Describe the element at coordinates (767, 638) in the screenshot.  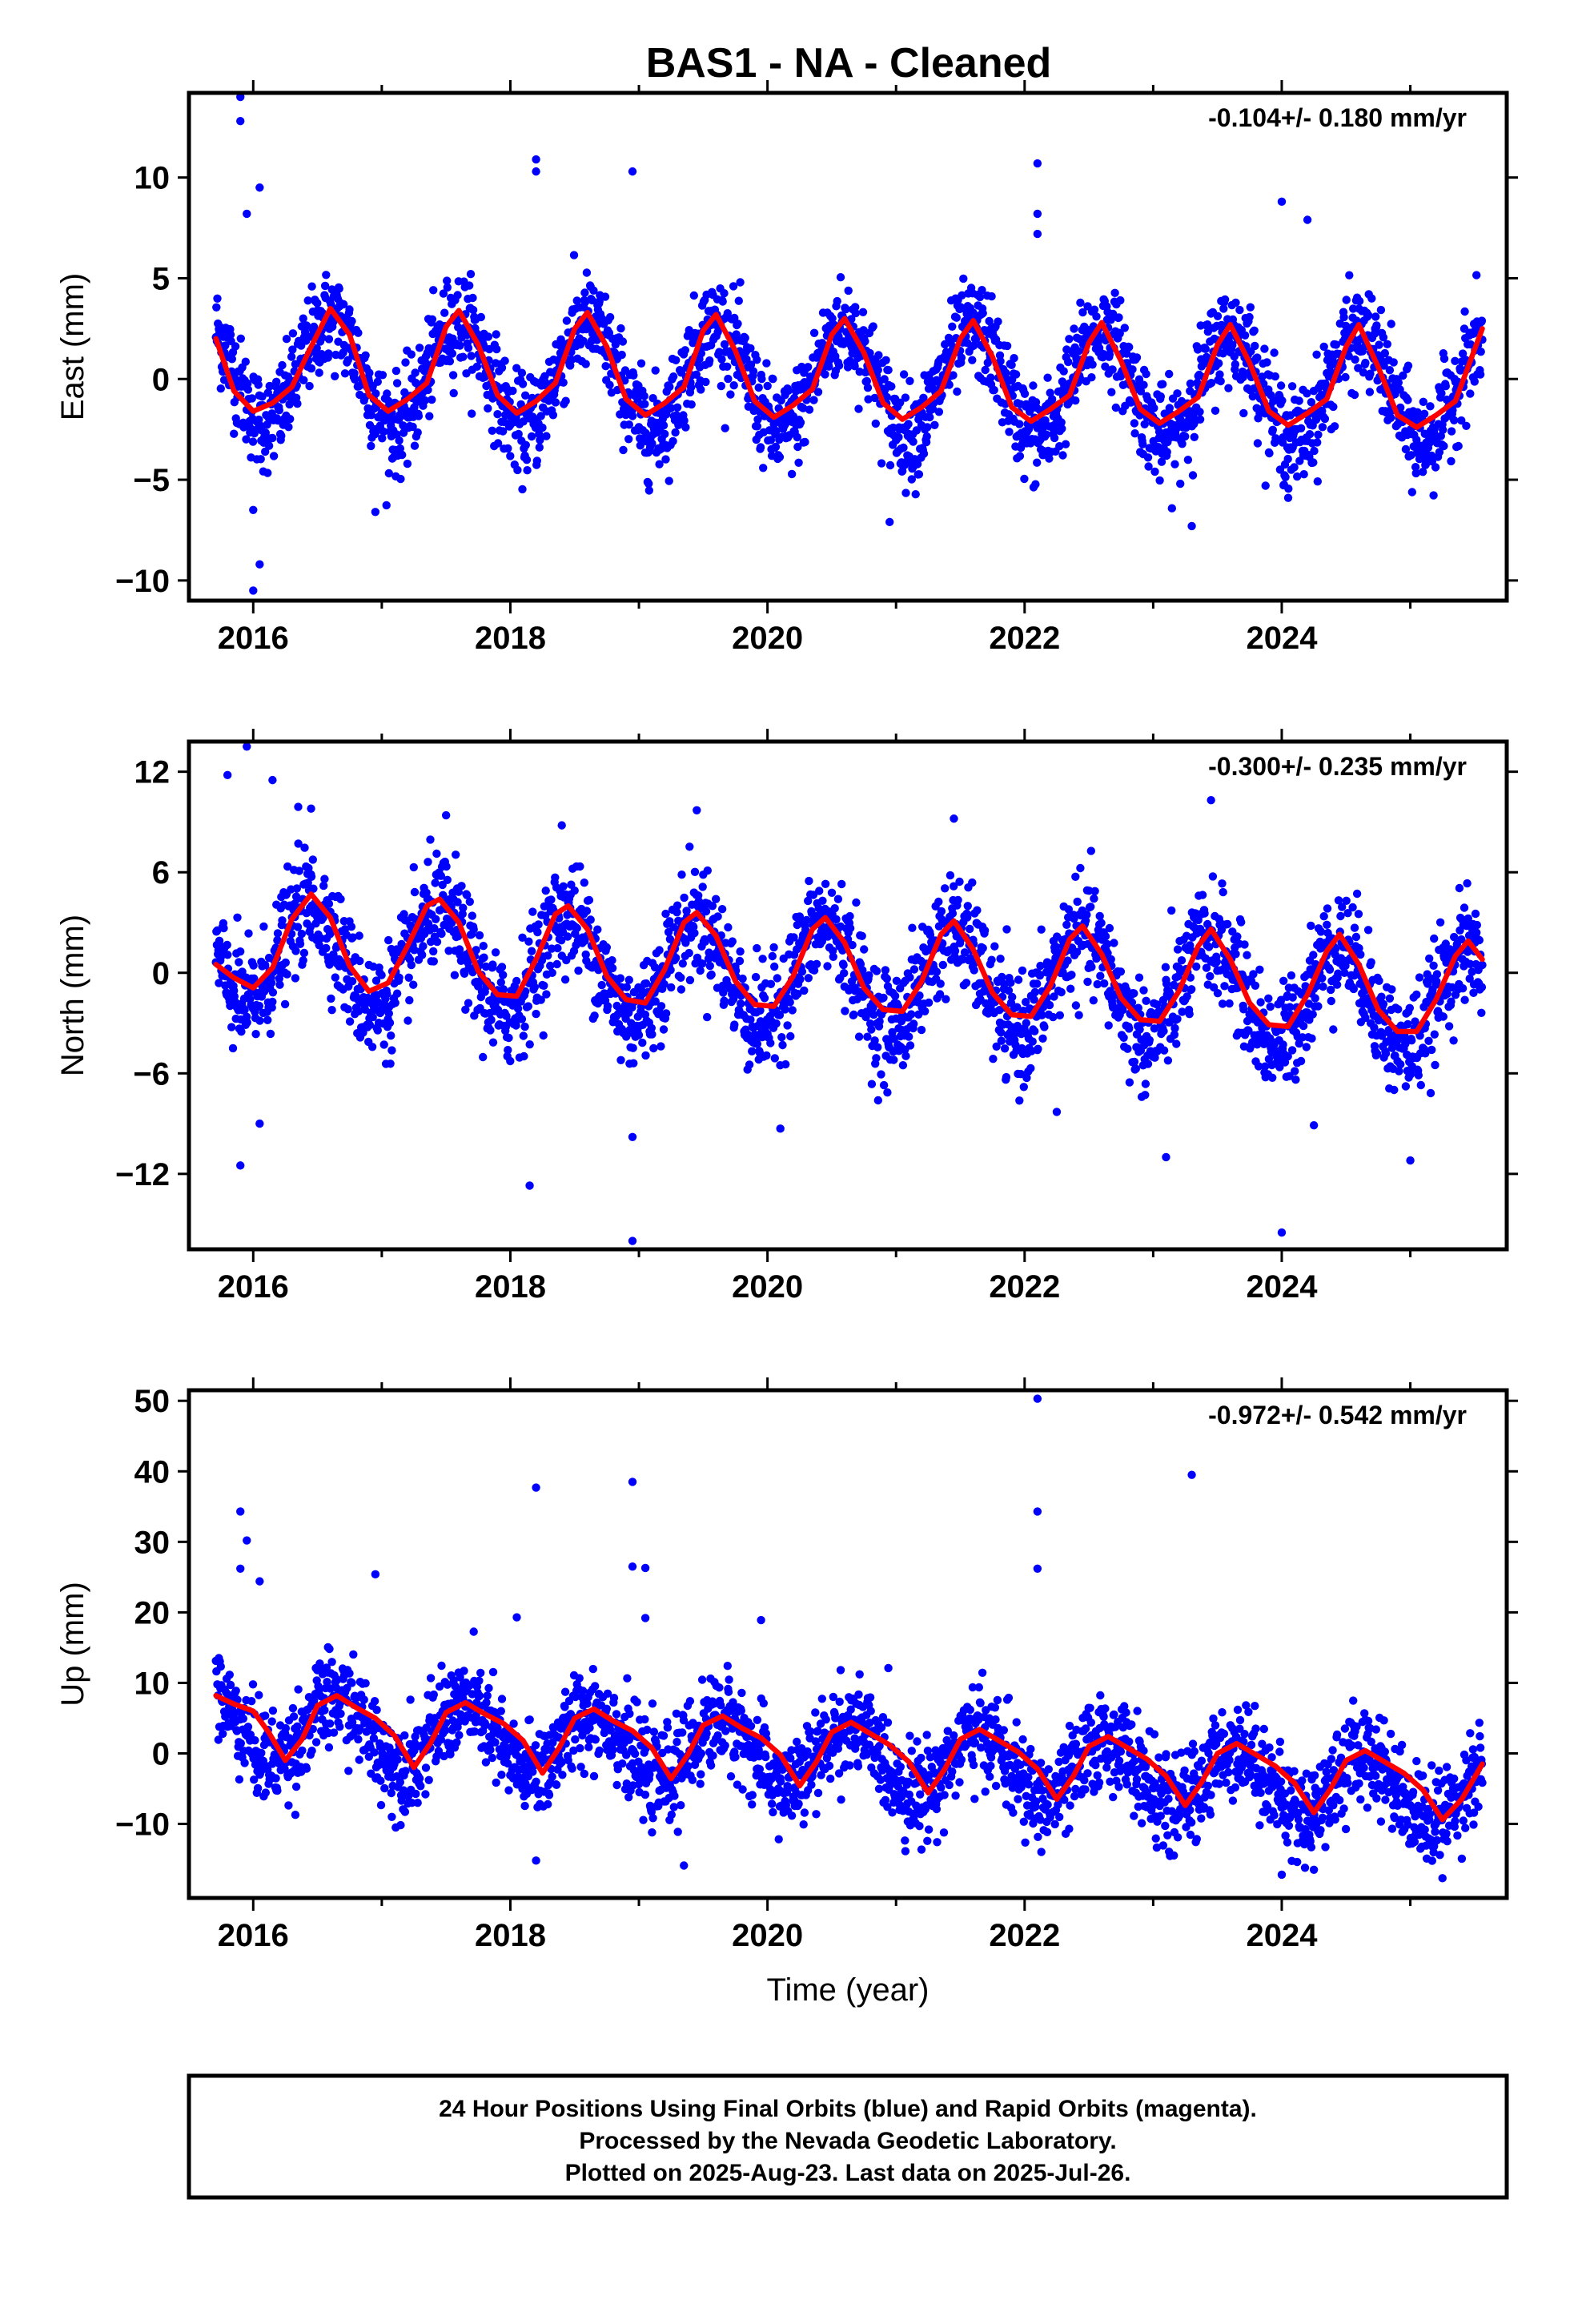
I see `x-tick-label: 2020` at that location.